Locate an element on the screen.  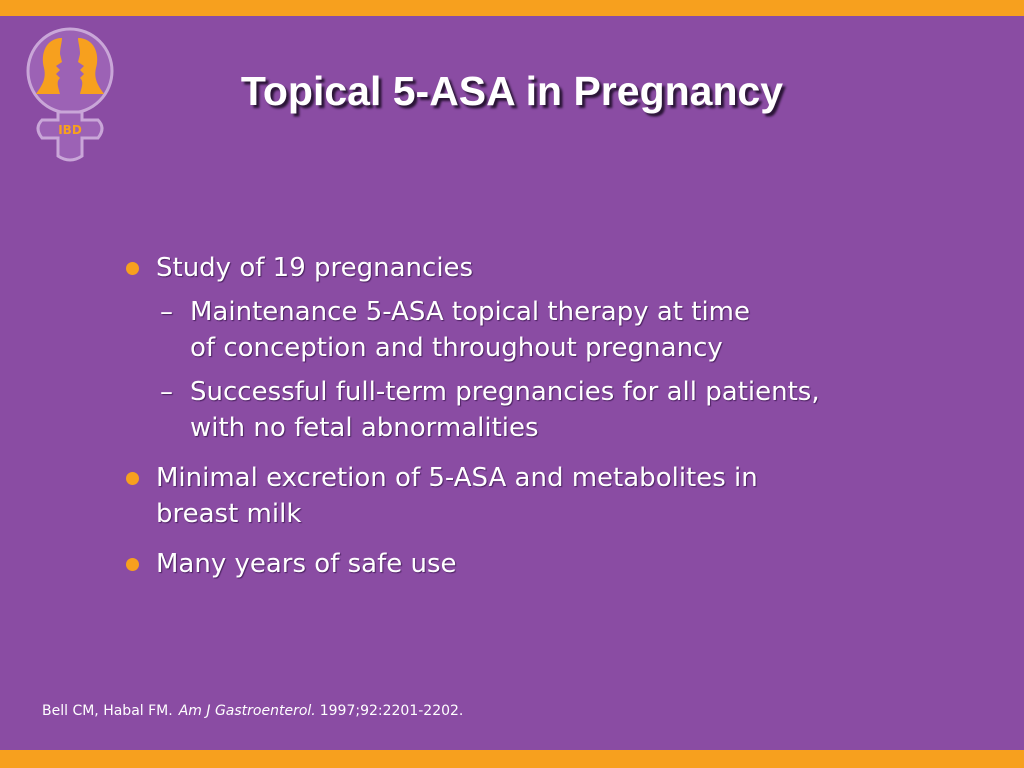
bullet-line: breast milk is located at coordinates (229, 514).